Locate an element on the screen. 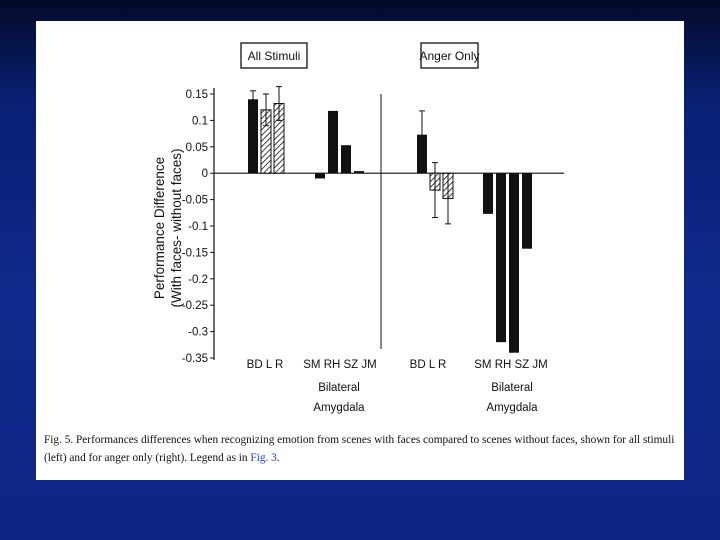 The height and width of the screenshot is (540, 720). y-tick-label: -0.35 is located at coordinates (195, 359).